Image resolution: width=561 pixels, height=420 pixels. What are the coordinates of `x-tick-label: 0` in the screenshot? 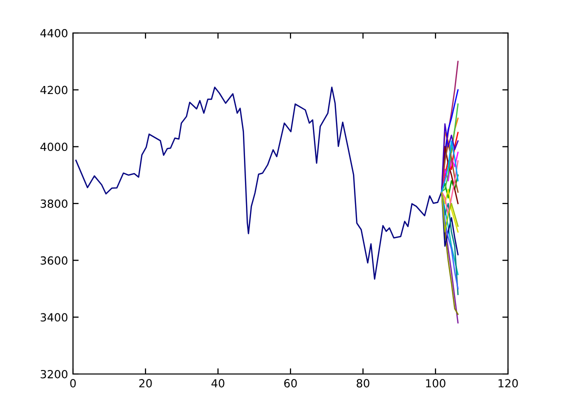 It's located at (73, 383).